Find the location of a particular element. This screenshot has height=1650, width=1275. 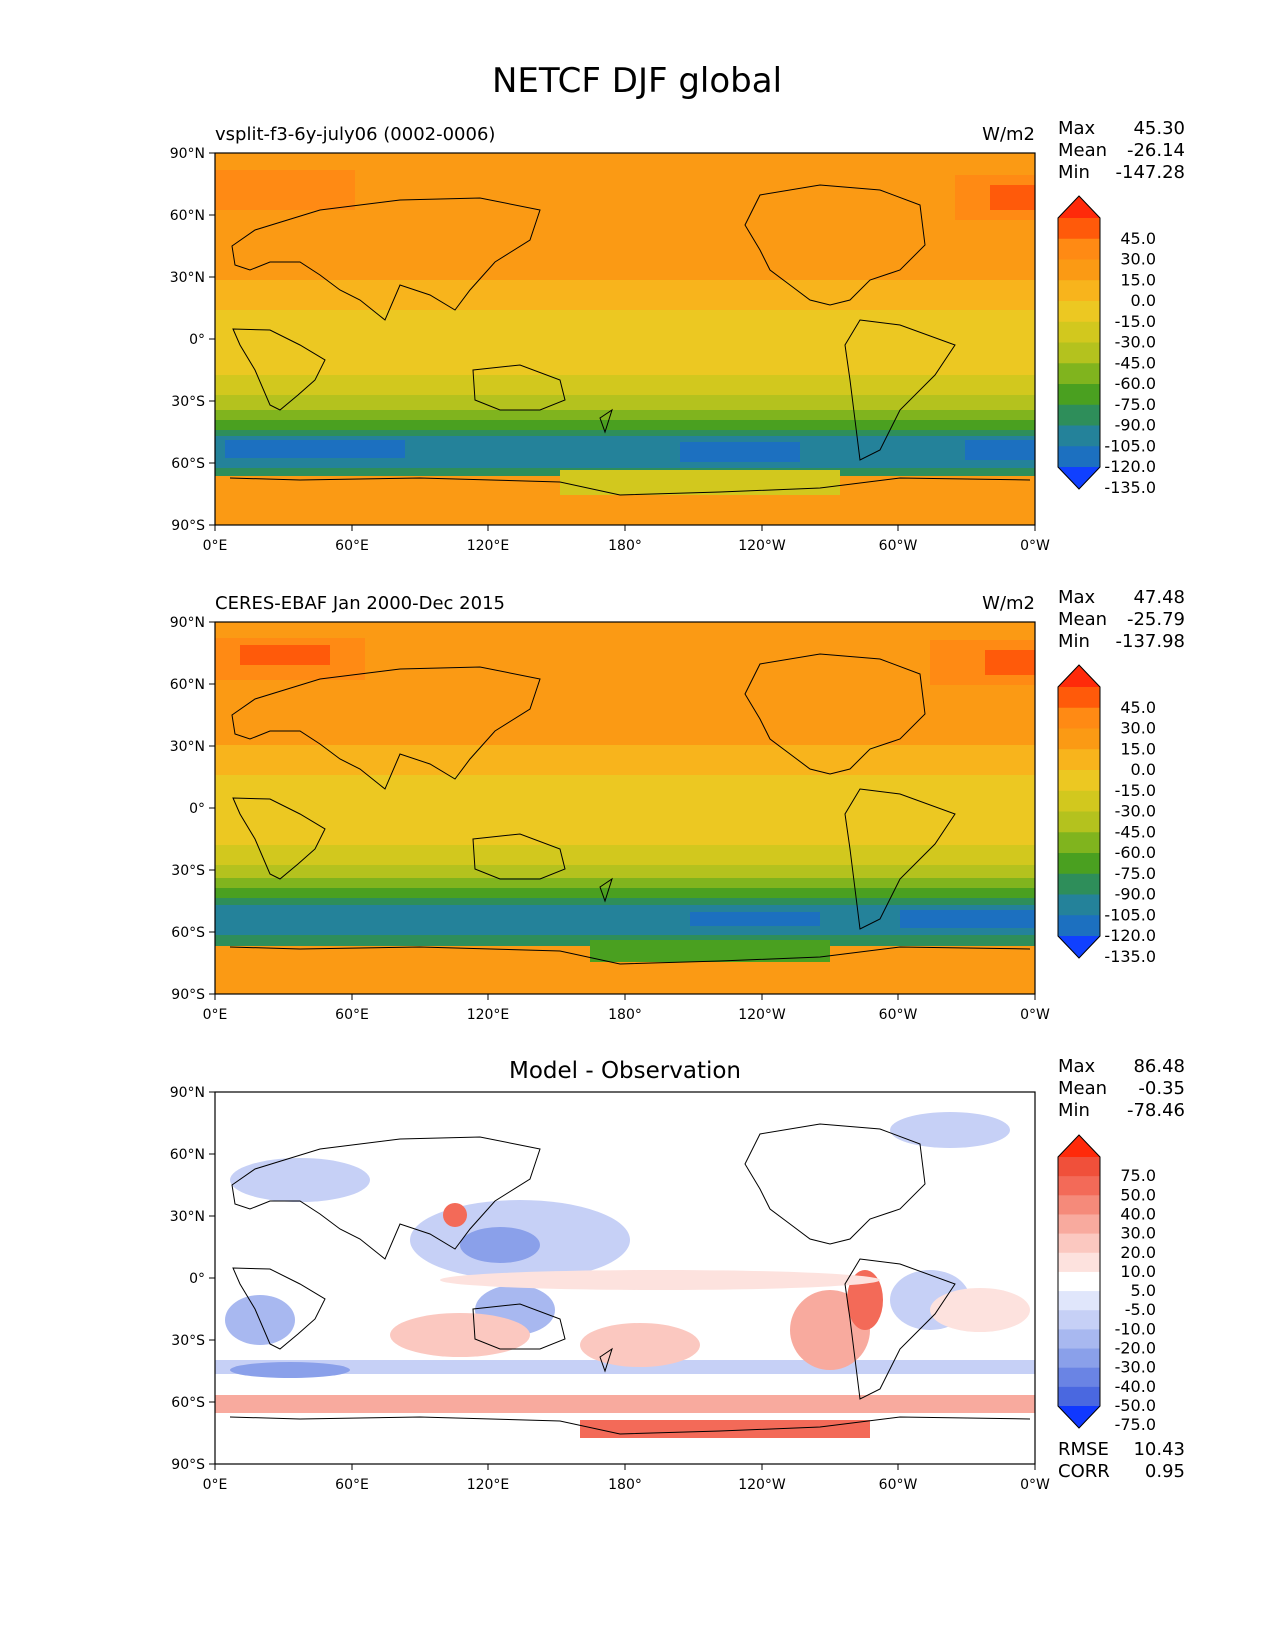

error-stats: RMSE 10.43 CORR 0.95 is located at coordinates (1121, 1460).